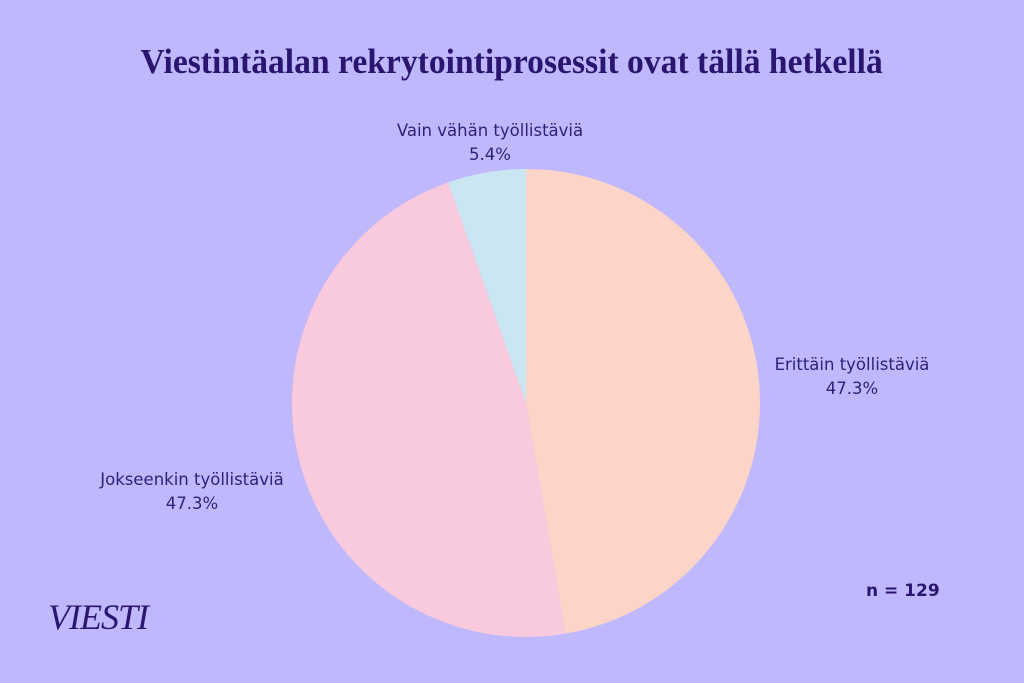  I want to click on slice-label-jokseenkin: Jokseenkin työllistäviä 47.3%, so click(192, 492).